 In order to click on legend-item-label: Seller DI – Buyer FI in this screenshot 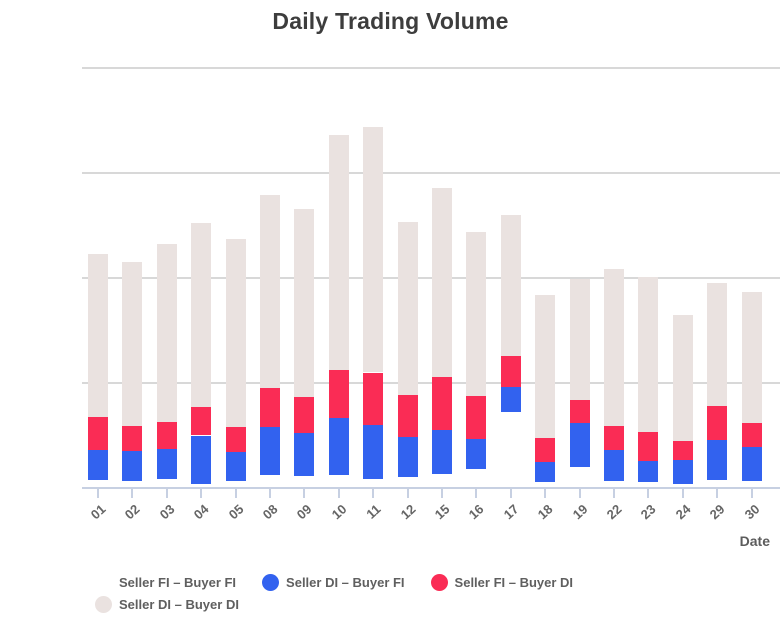, I will do `click(345, 582)`.